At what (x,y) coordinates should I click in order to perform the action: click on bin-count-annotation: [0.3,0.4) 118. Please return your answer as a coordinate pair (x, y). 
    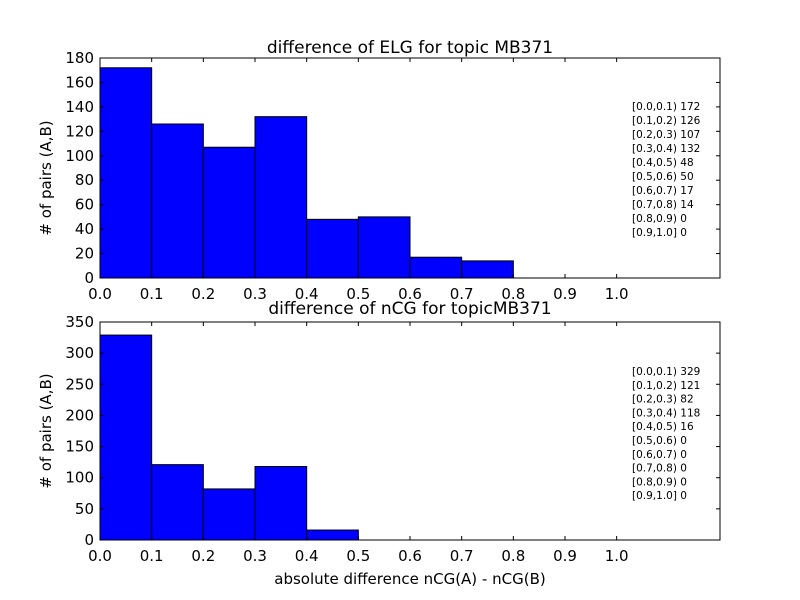
    Looking at the image, I should click on (666, 413).